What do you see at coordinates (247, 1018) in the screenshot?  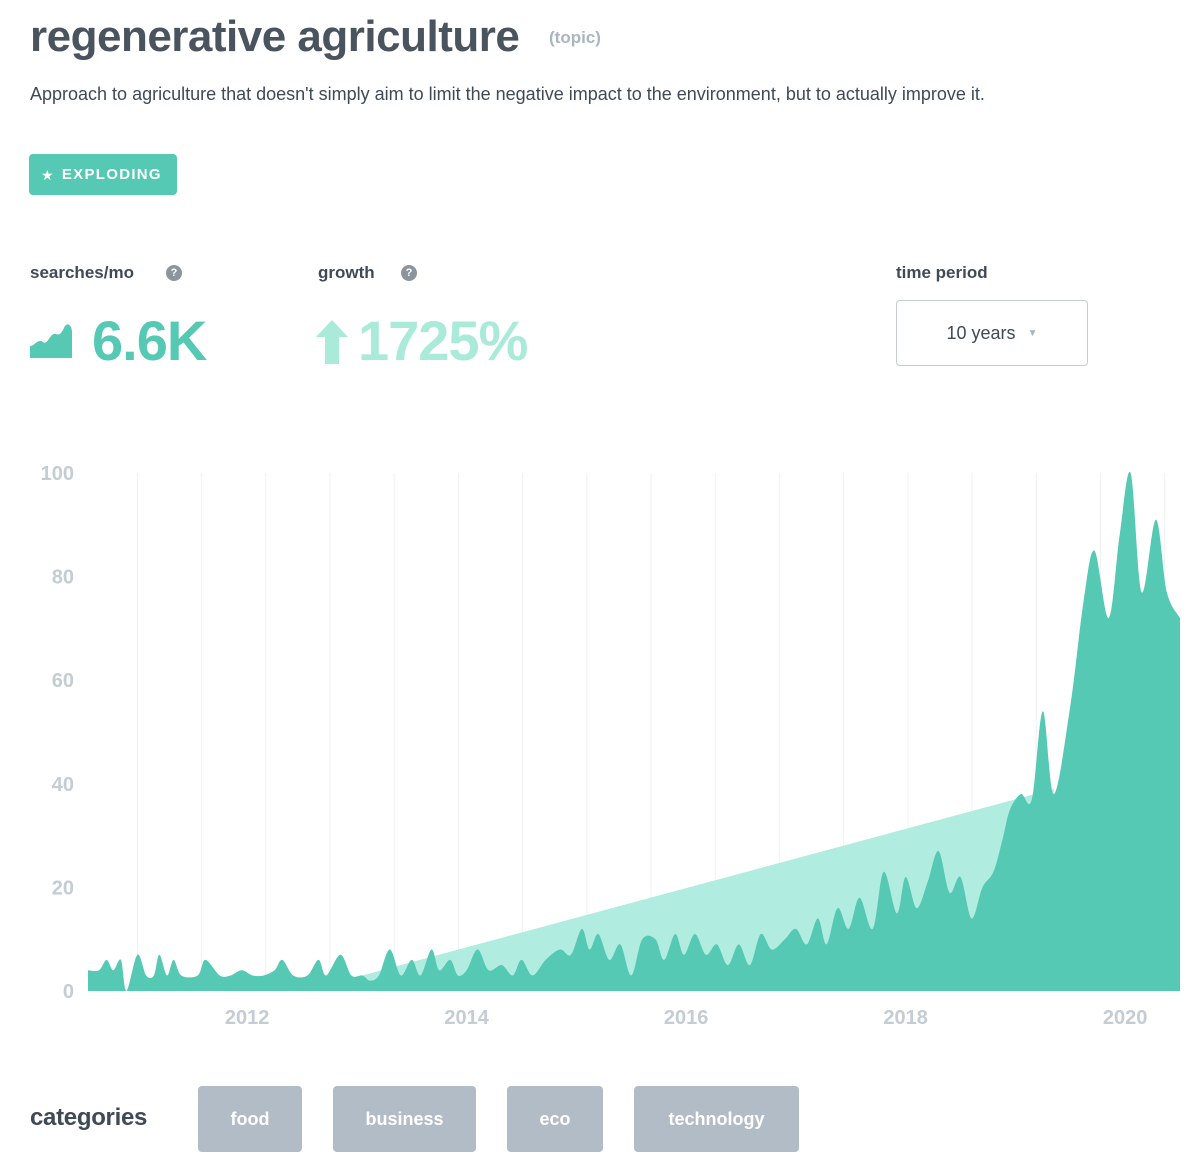 I see `x-tick-label: 2012` at bounding box center [247, 1018].